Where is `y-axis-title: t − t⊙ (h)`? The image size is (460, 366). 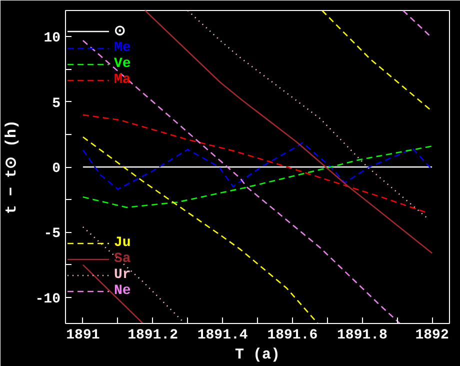 y-axis-title: t − t⊙ (h) is located at coordinates (11, 167).